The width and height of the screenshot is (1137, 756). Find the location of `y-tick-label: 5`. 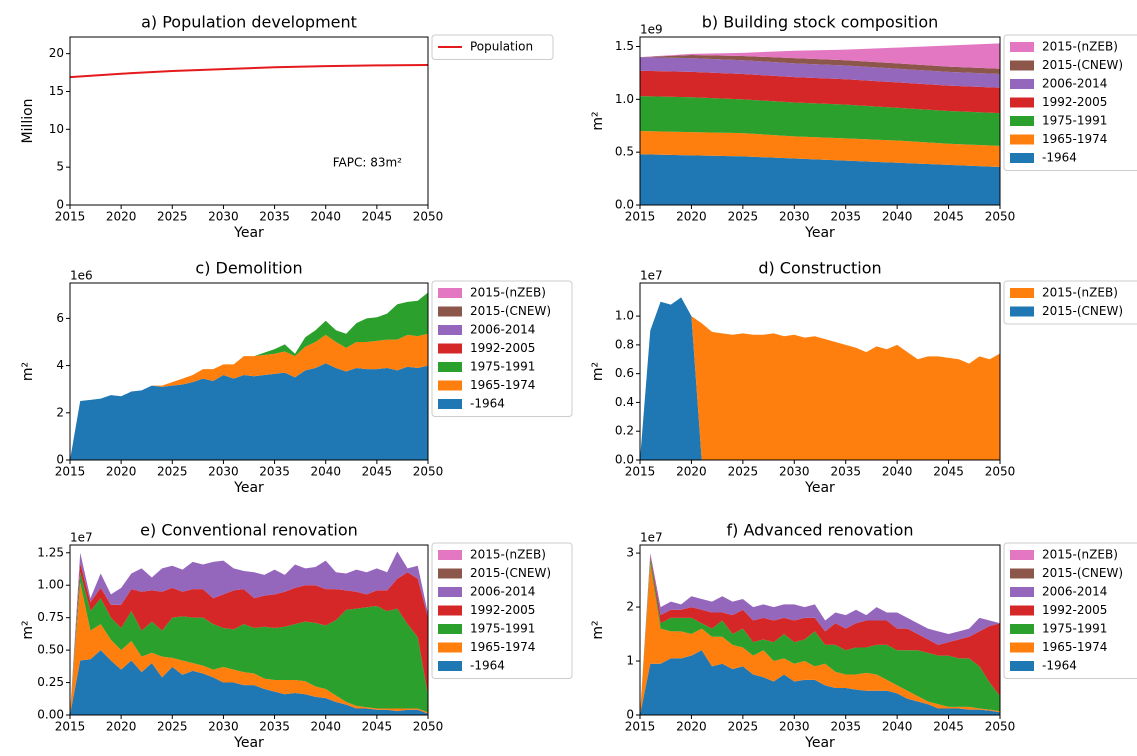

y-tick-label: 5 is located at coordinates (60, 167).